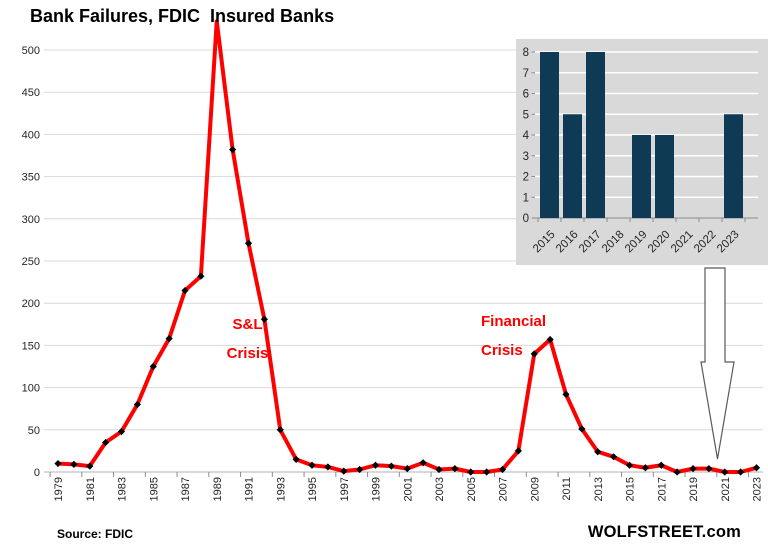 This screenshot has height=551, width=768. I want to click on main-y-axis-labels: 0 50 100 150 200 250 300 350 400 450 500, so click(31, 262).